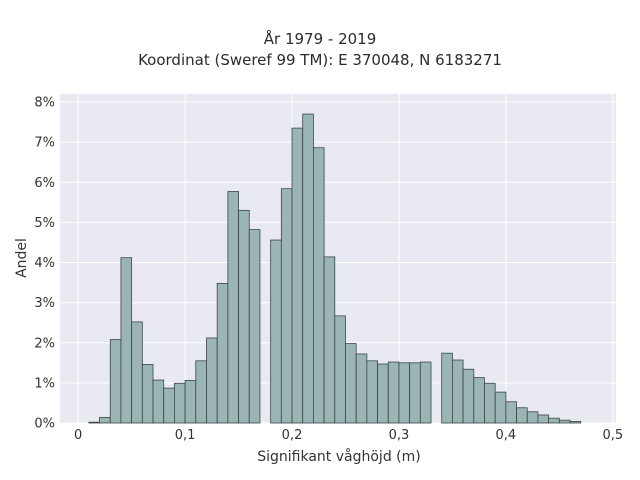 This screenshot has width=640, height=480. I want to click on chart-title: År 1979 - 2019, so click(320, 39).